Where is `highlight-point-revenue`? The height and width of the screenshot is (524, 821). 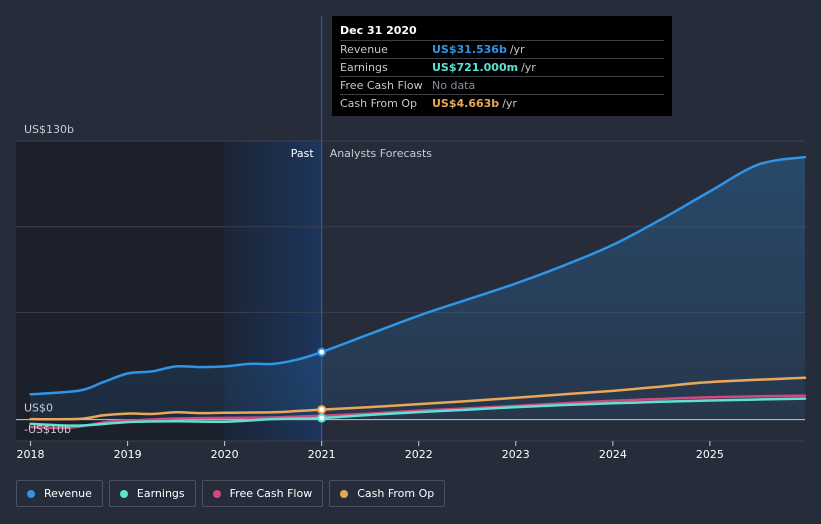 highlight-point-revenue is located at coordinates (322, 352).